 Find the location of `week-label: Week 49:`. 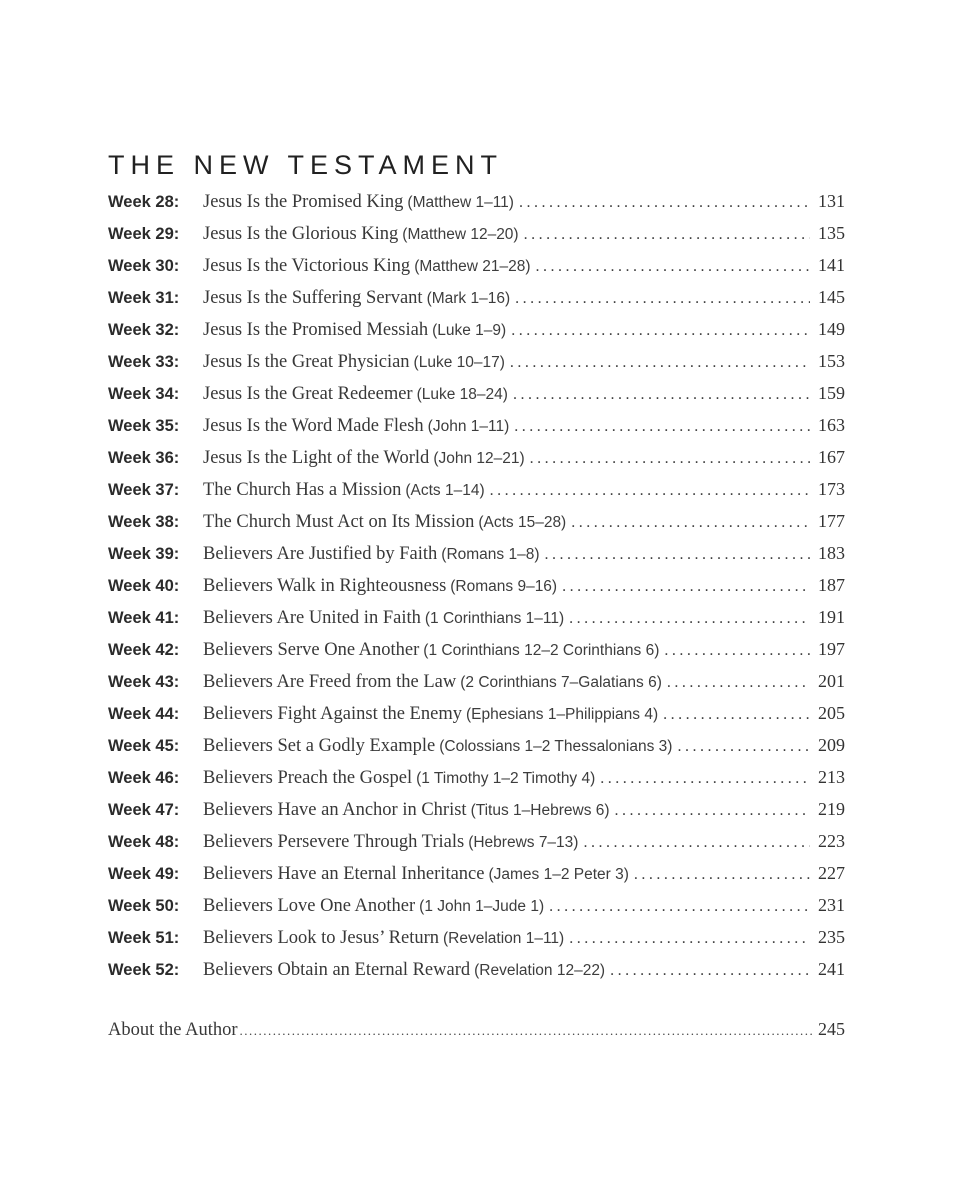

week-label: Week 49: is located at coordinates (144, 874).